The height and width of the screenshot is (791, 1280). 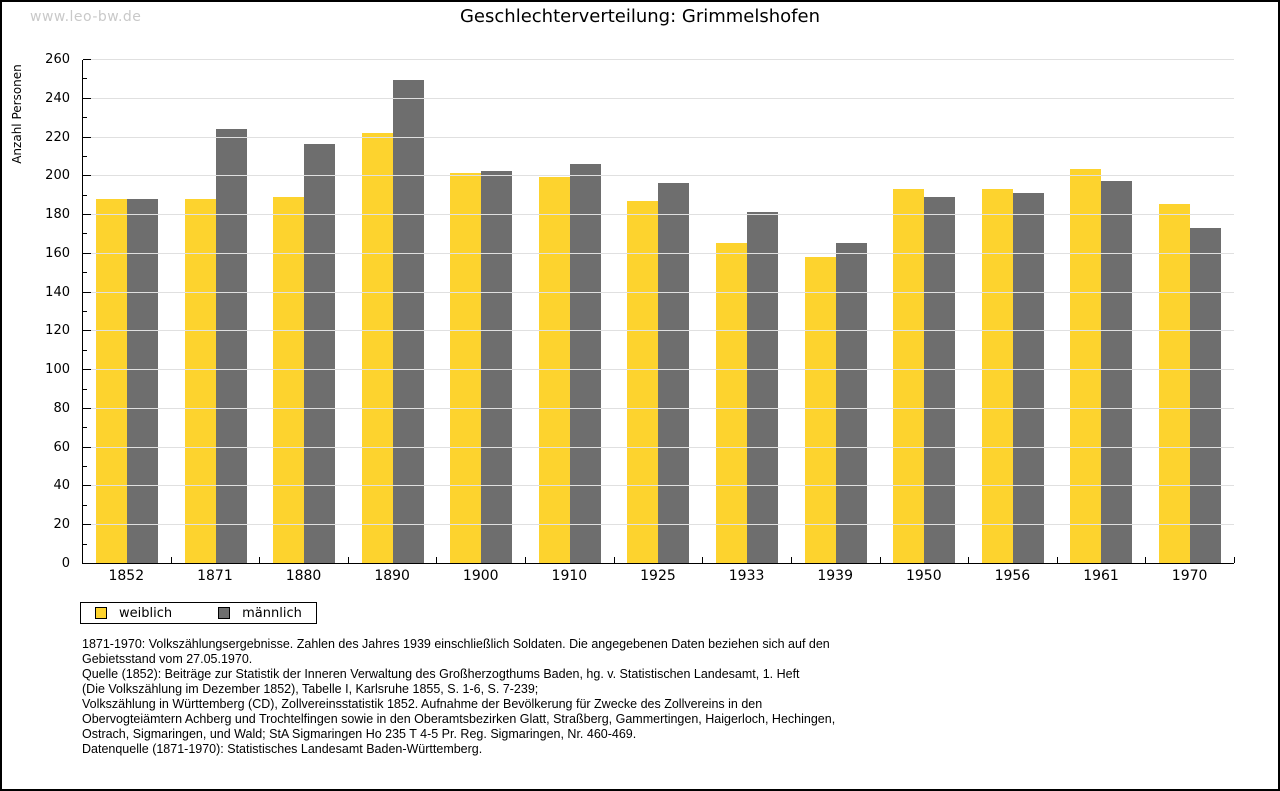 I want to click on bar-group-1933, so click(x=747, y=311).